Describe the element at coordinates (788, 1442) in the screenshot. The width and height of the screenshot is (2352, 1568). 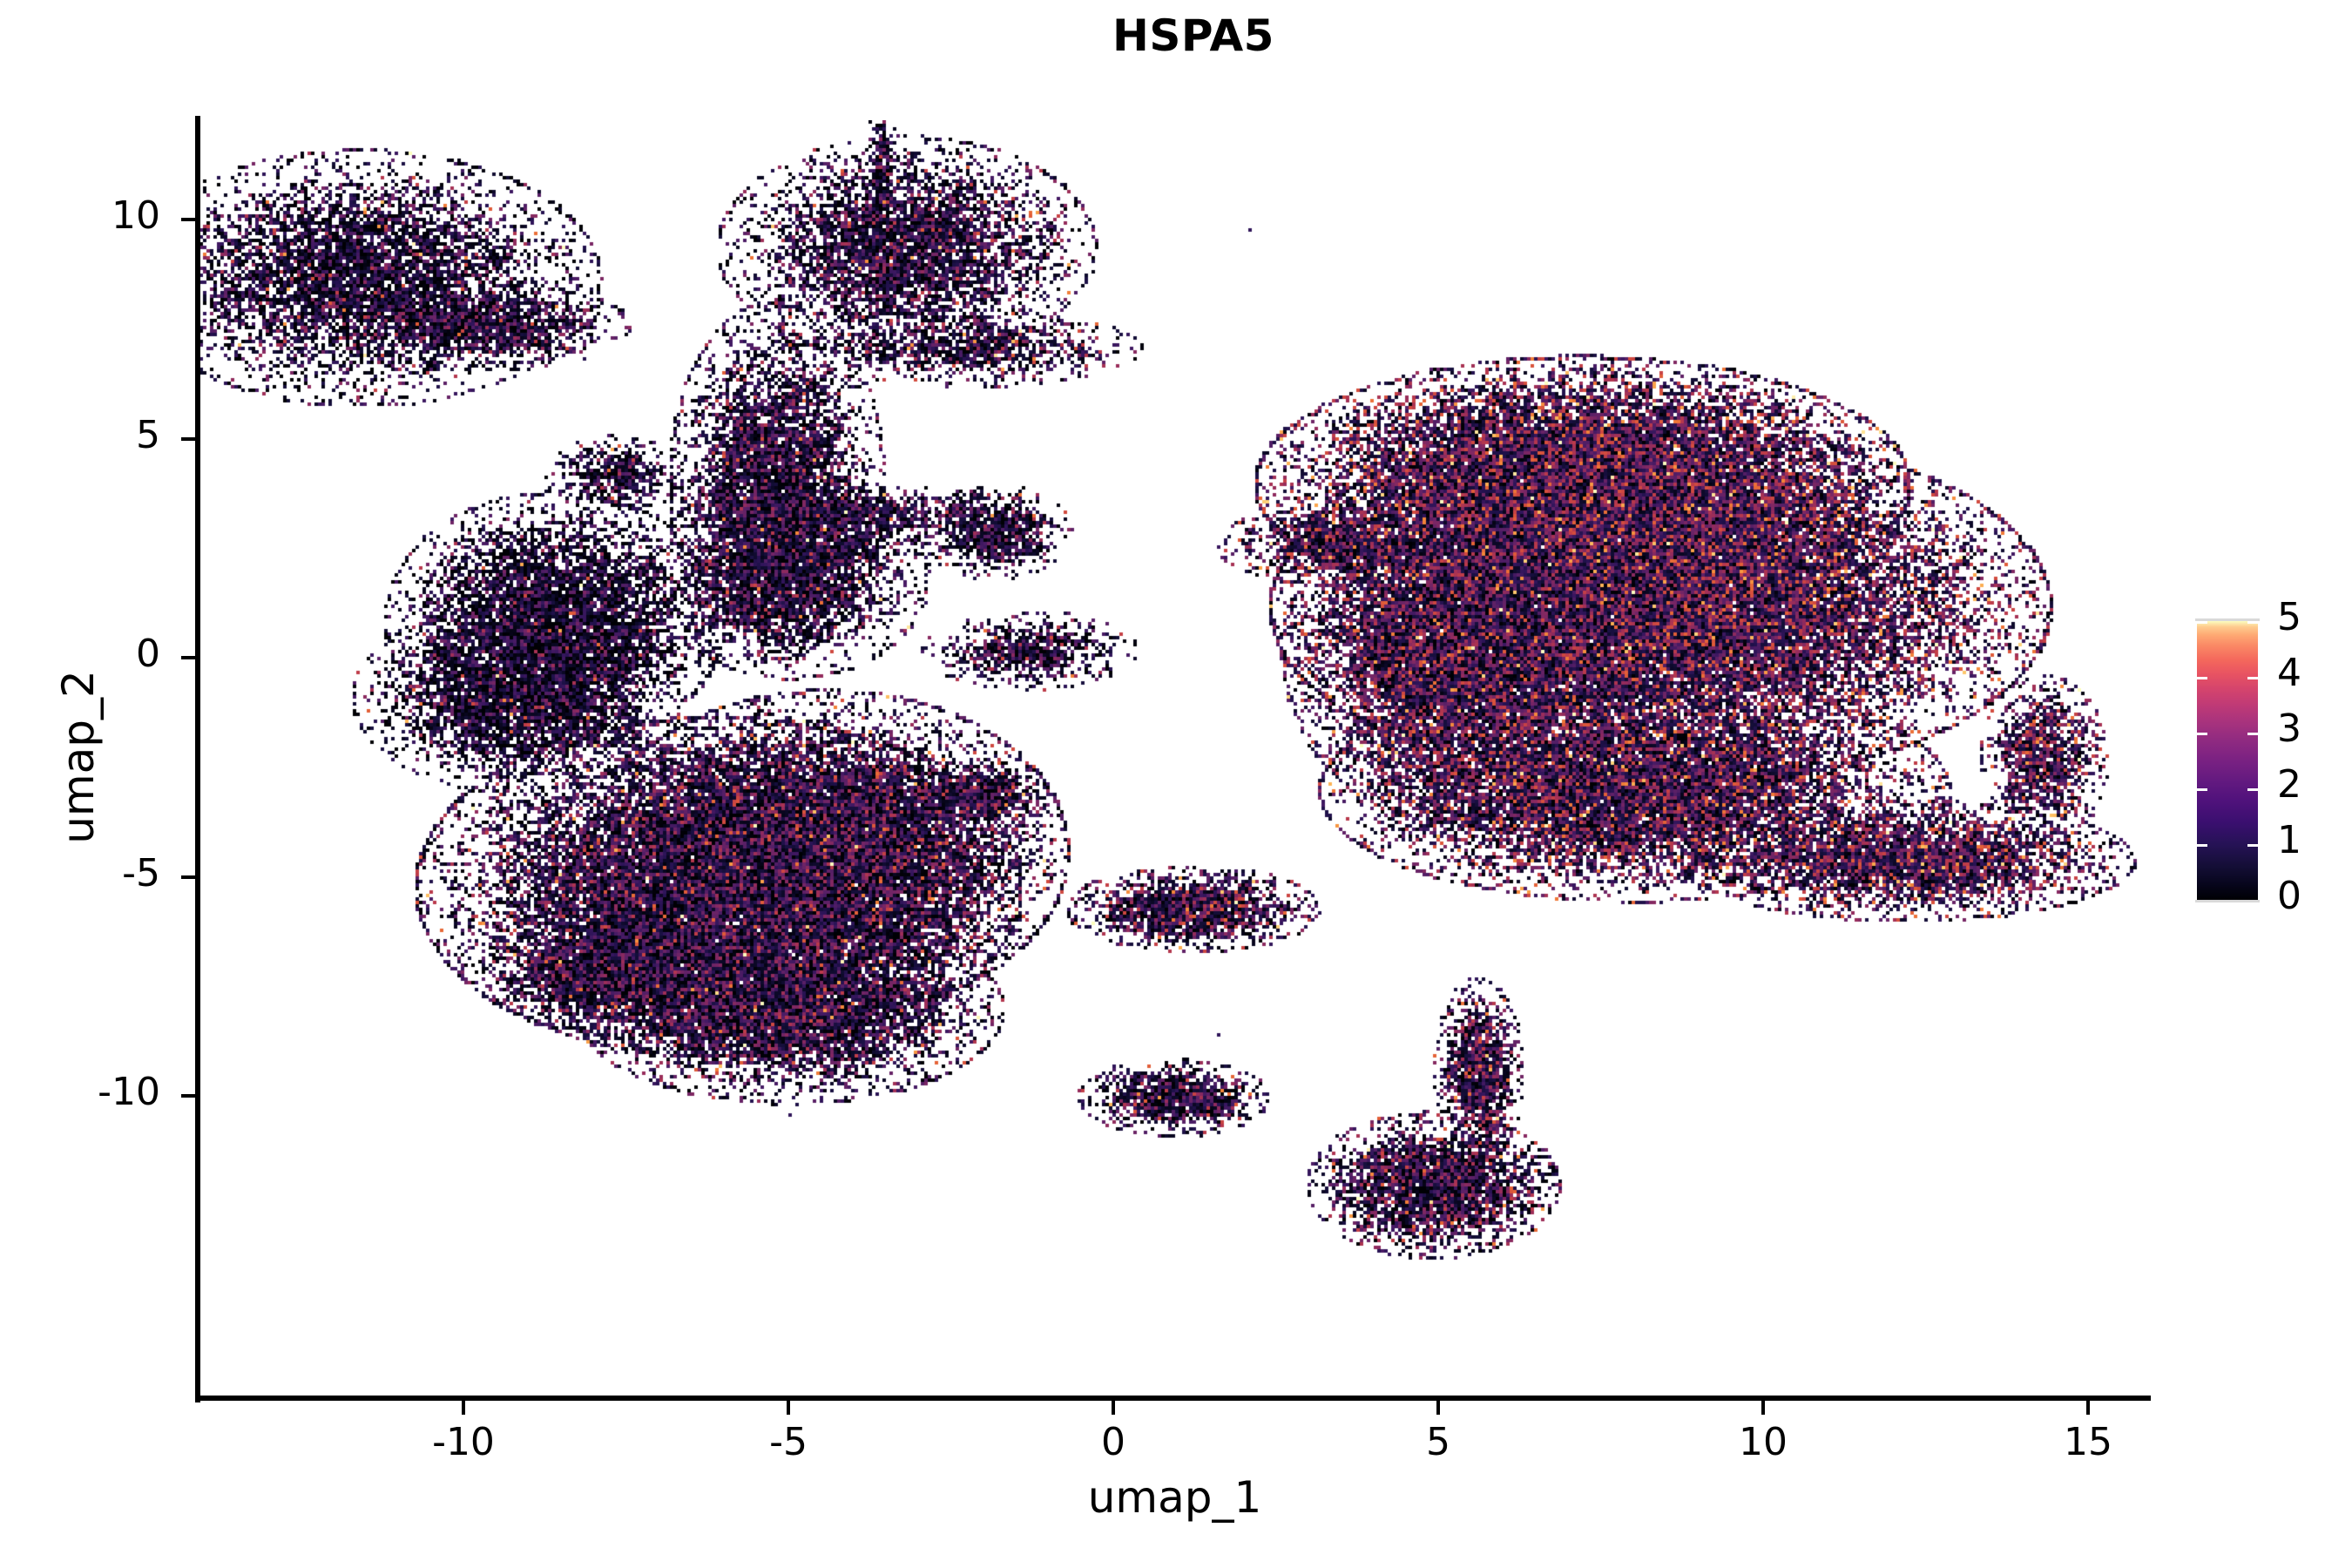
I see `x-tick-label: -5` at that location.